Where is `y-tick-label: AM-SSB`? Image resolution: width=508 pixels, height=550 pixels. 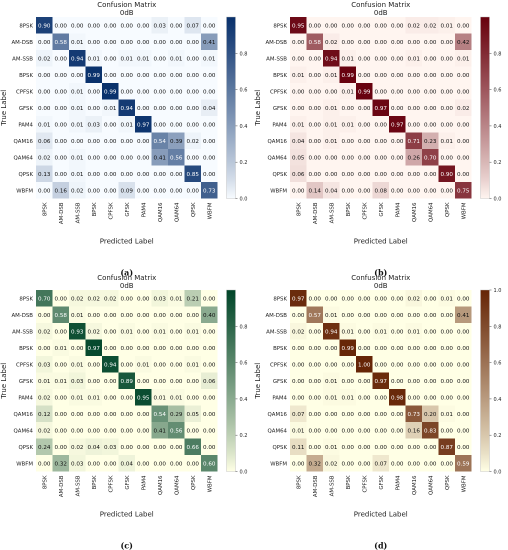 y-tick-label: AM-SSB is located at coordinates (276, 332).